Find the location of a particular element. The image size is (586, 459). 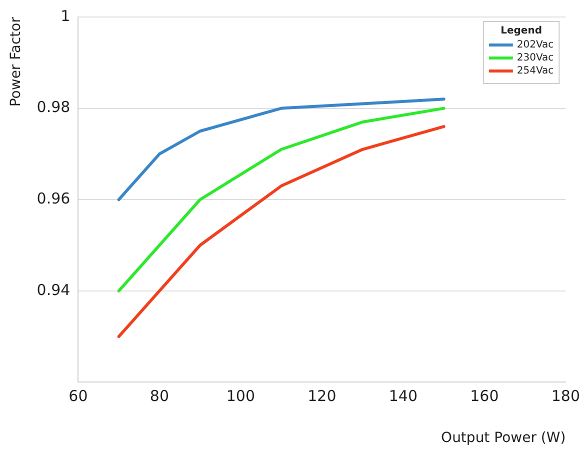

y-tick-label: 0.98 is located at coordinates (53, 107).